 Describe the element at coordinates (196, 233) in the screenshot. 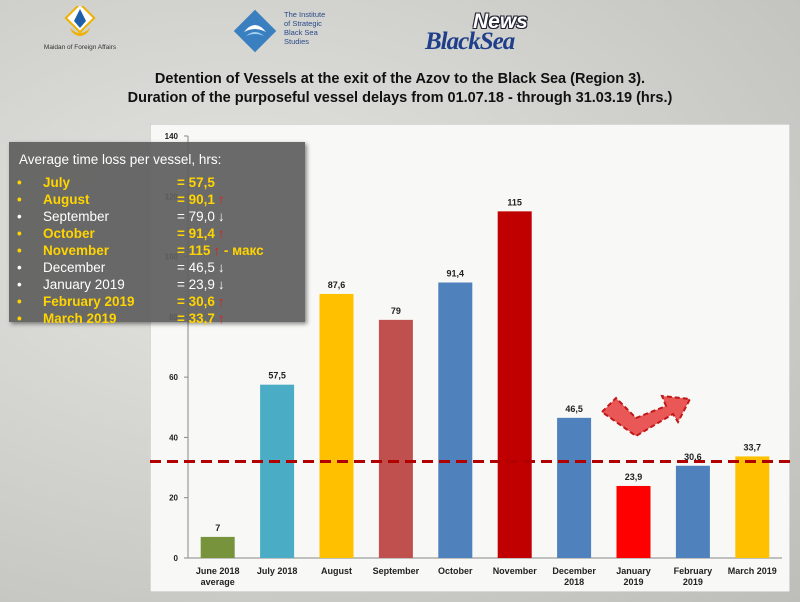

I see `legend-value-text: = 91,4` at that location.